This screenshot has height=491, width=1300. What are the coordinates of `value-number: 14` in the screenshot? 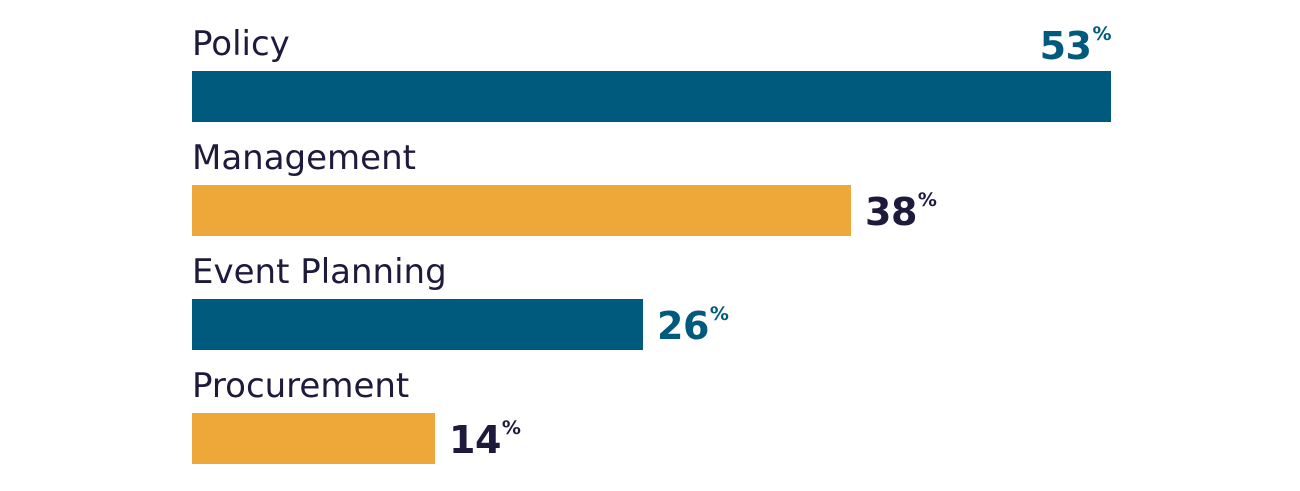 It's located at (475, 440).